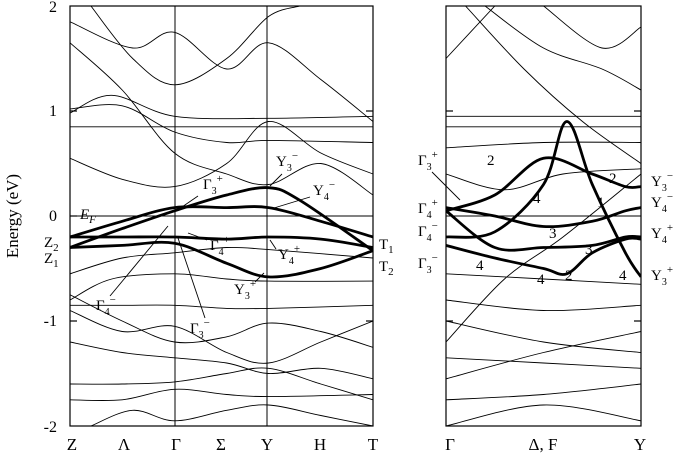  Describe the element at coordinates (87, 216) in the screenshot. I see `fermi-level-label: EF` at that location.